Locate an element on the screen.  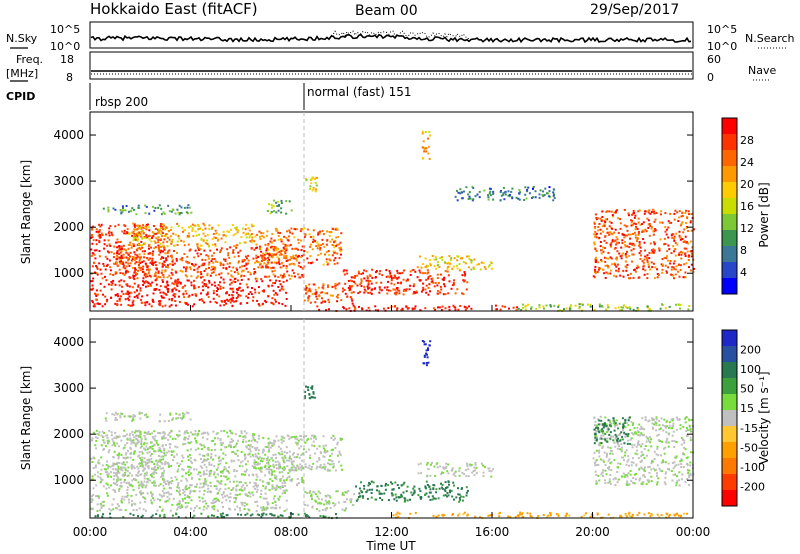
colorbar-swatch is located at coordinates (729, 222).